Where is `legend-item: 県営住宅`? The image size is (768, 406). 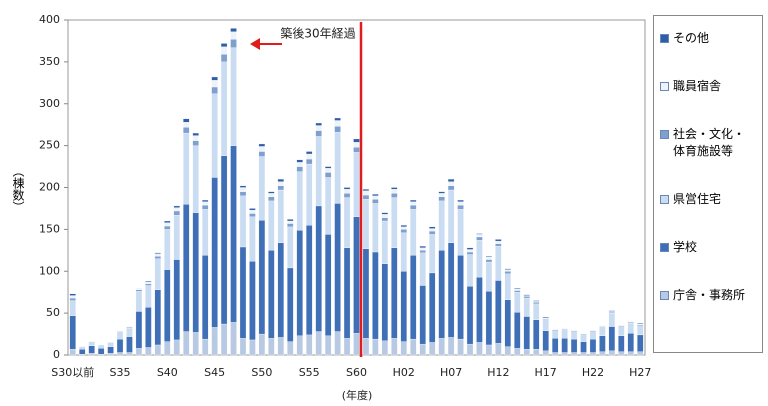 legend-item: 県営住宅 is located at coordinates (708, 199).